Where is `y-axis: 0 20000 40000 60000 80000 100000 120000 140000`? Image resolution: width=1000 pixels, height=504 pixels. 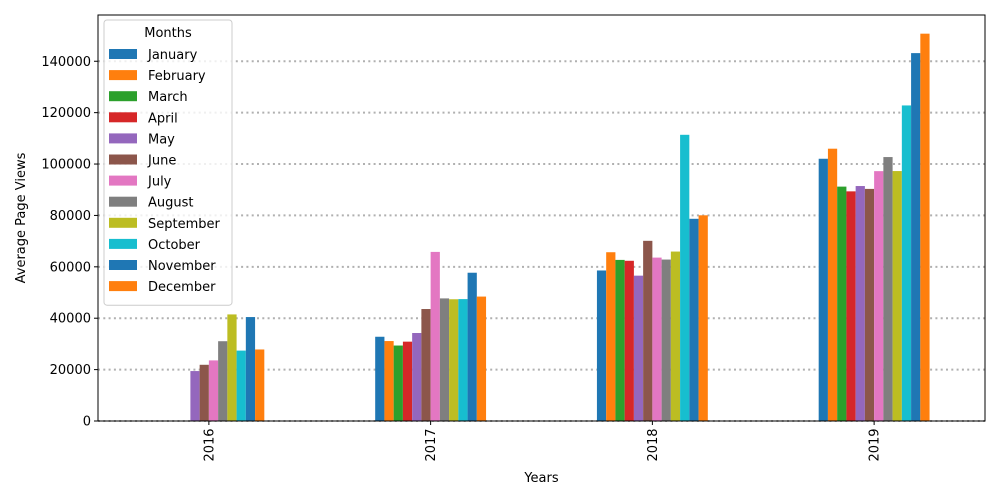
y-axis: 0 20000 40000 60000 80000 100000 120000 140000 is located at coordinates (69, 242).